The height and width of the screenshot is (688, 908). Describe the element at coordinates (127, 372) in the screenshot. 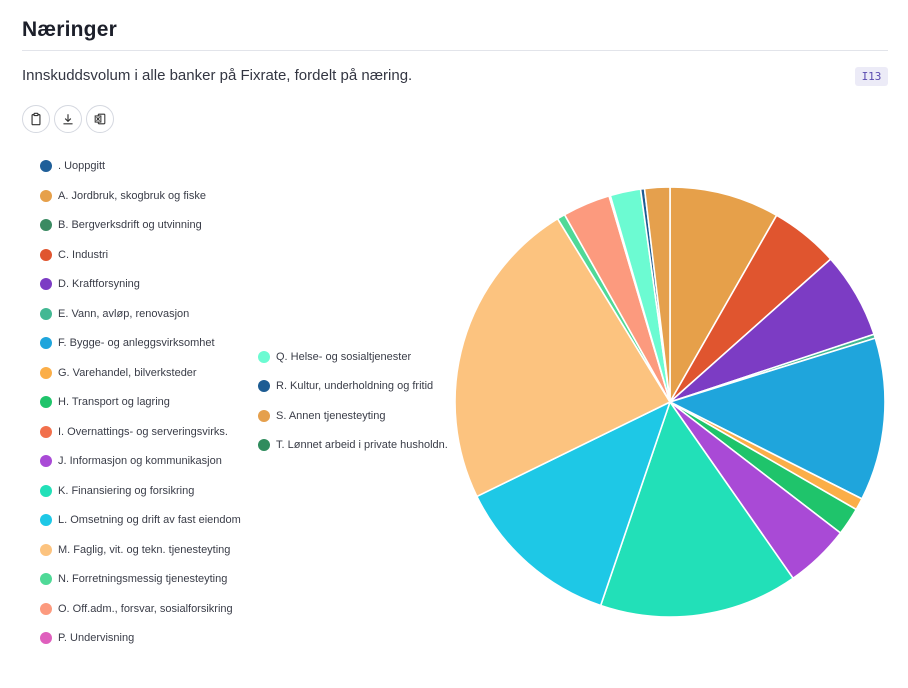

I see `legend-label: G. Varehandel, bilverksteder` at that location.